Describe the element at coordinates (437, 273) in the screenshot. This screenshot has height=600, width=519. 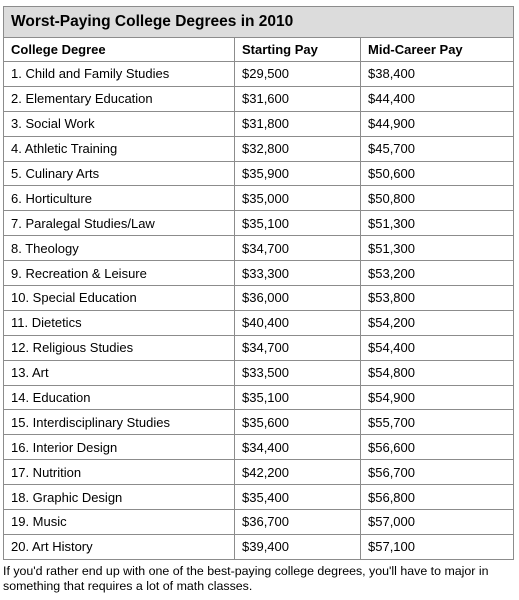
I see `mid-career-pay-cell: $53,200` at that location.